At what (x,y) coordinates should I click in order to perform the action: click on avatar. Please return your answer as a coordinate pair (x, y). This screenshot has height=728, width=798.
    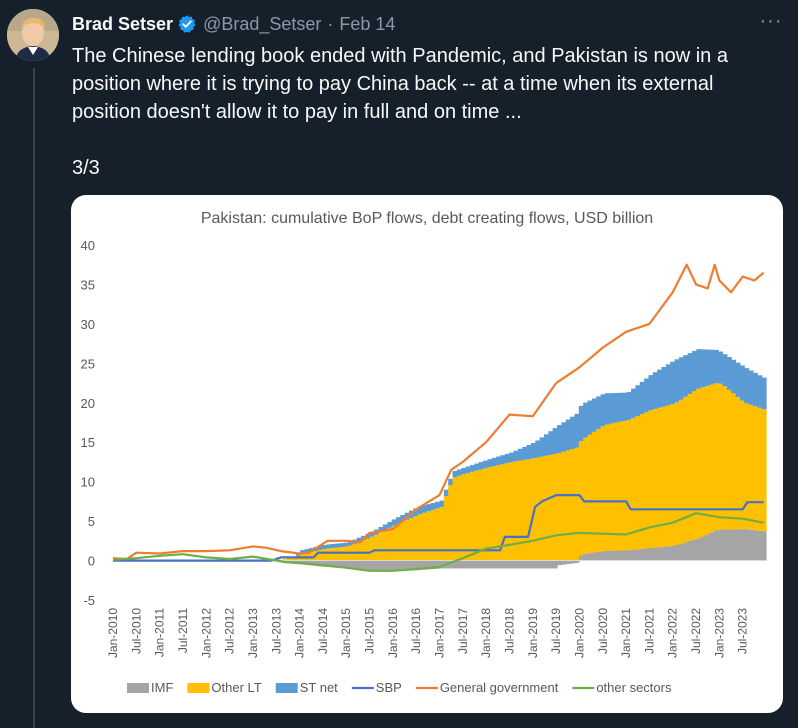
    Looking at the image, I should click on (33, 35).